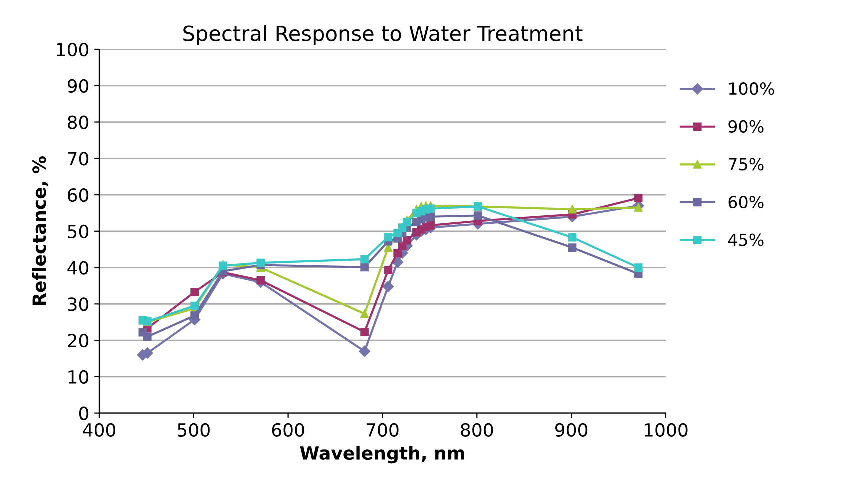 The image size is (843, 495). Describe the element at coordinates (571, 430) in the screenshot. I see `x-tick-label: 900` at that location.